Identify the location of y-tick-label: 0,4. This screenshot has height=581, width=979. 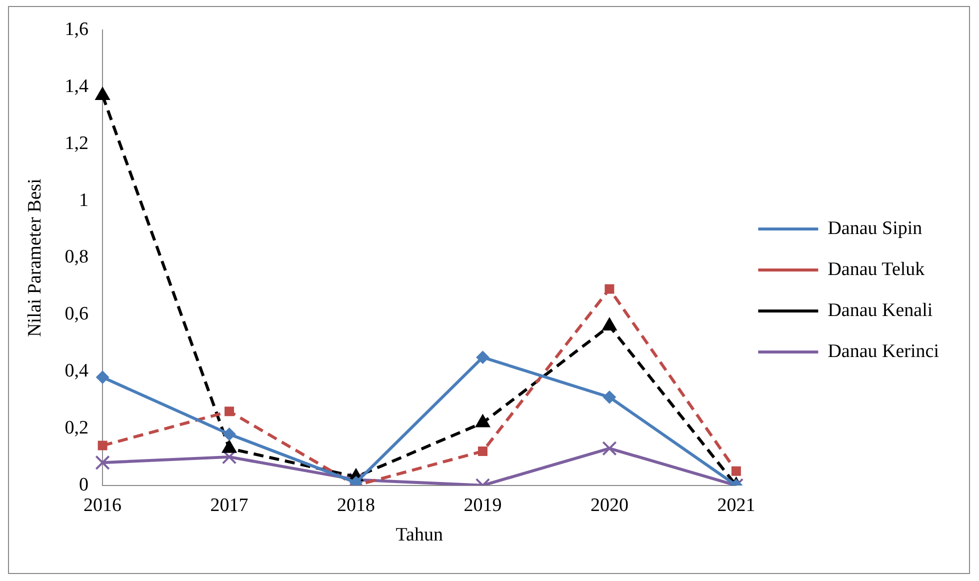
(77, 371).